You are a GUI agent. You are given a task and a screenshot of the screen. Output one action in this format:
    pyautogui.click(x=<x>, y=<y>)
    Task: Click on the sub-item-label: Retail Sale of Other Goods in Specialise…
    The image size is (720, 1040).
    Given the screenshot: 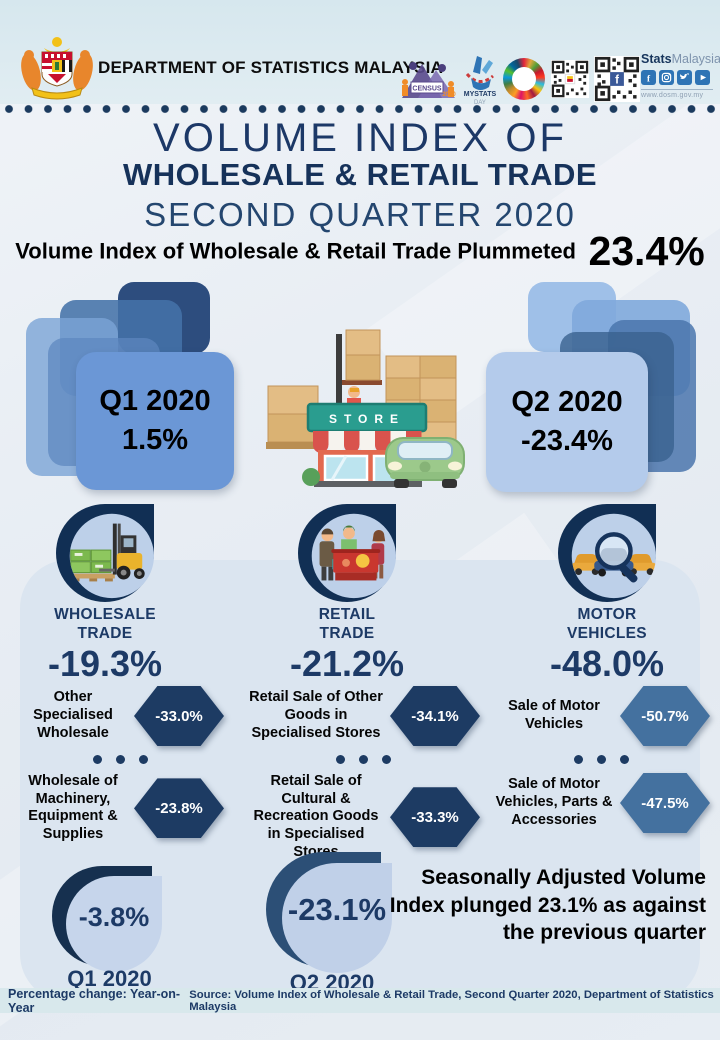 What is the action you would take?
    pyautogui.click(x=316, y=715)
    